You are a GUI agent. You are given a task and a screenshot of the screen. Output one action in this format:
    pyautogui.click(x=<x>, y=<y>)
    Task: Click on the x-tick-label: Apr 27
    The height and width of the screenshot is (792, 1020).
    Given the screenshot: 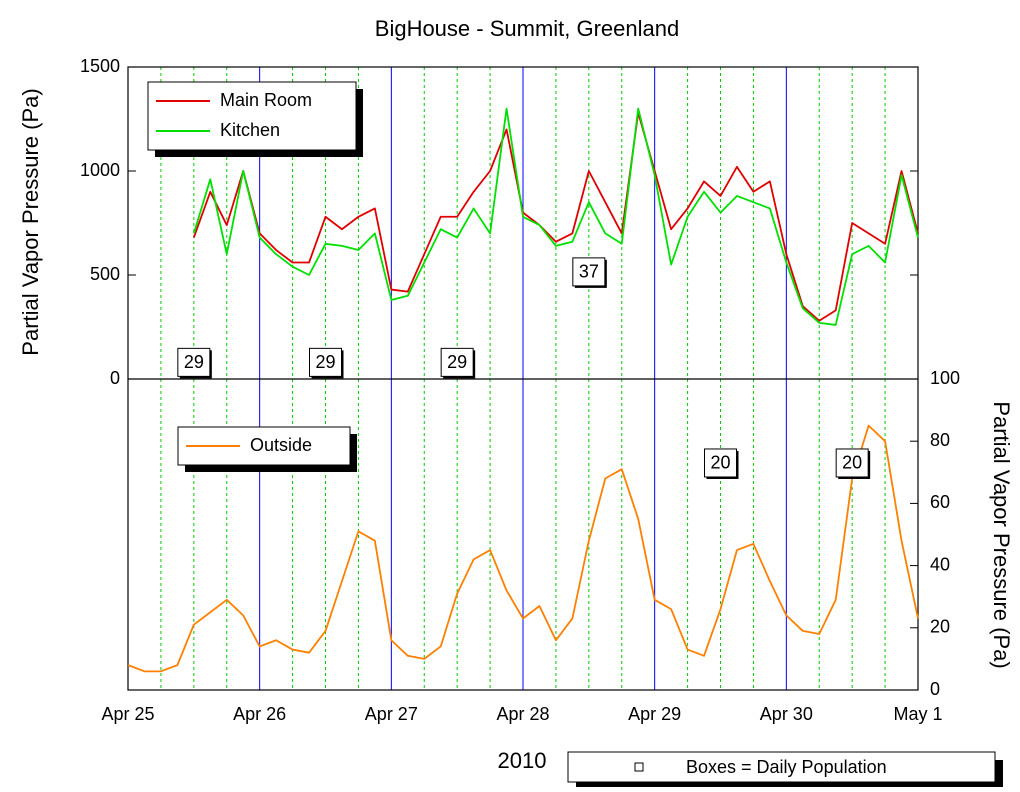 What is the action you would take?
    pyautogui.click(x=391, y=714)
    